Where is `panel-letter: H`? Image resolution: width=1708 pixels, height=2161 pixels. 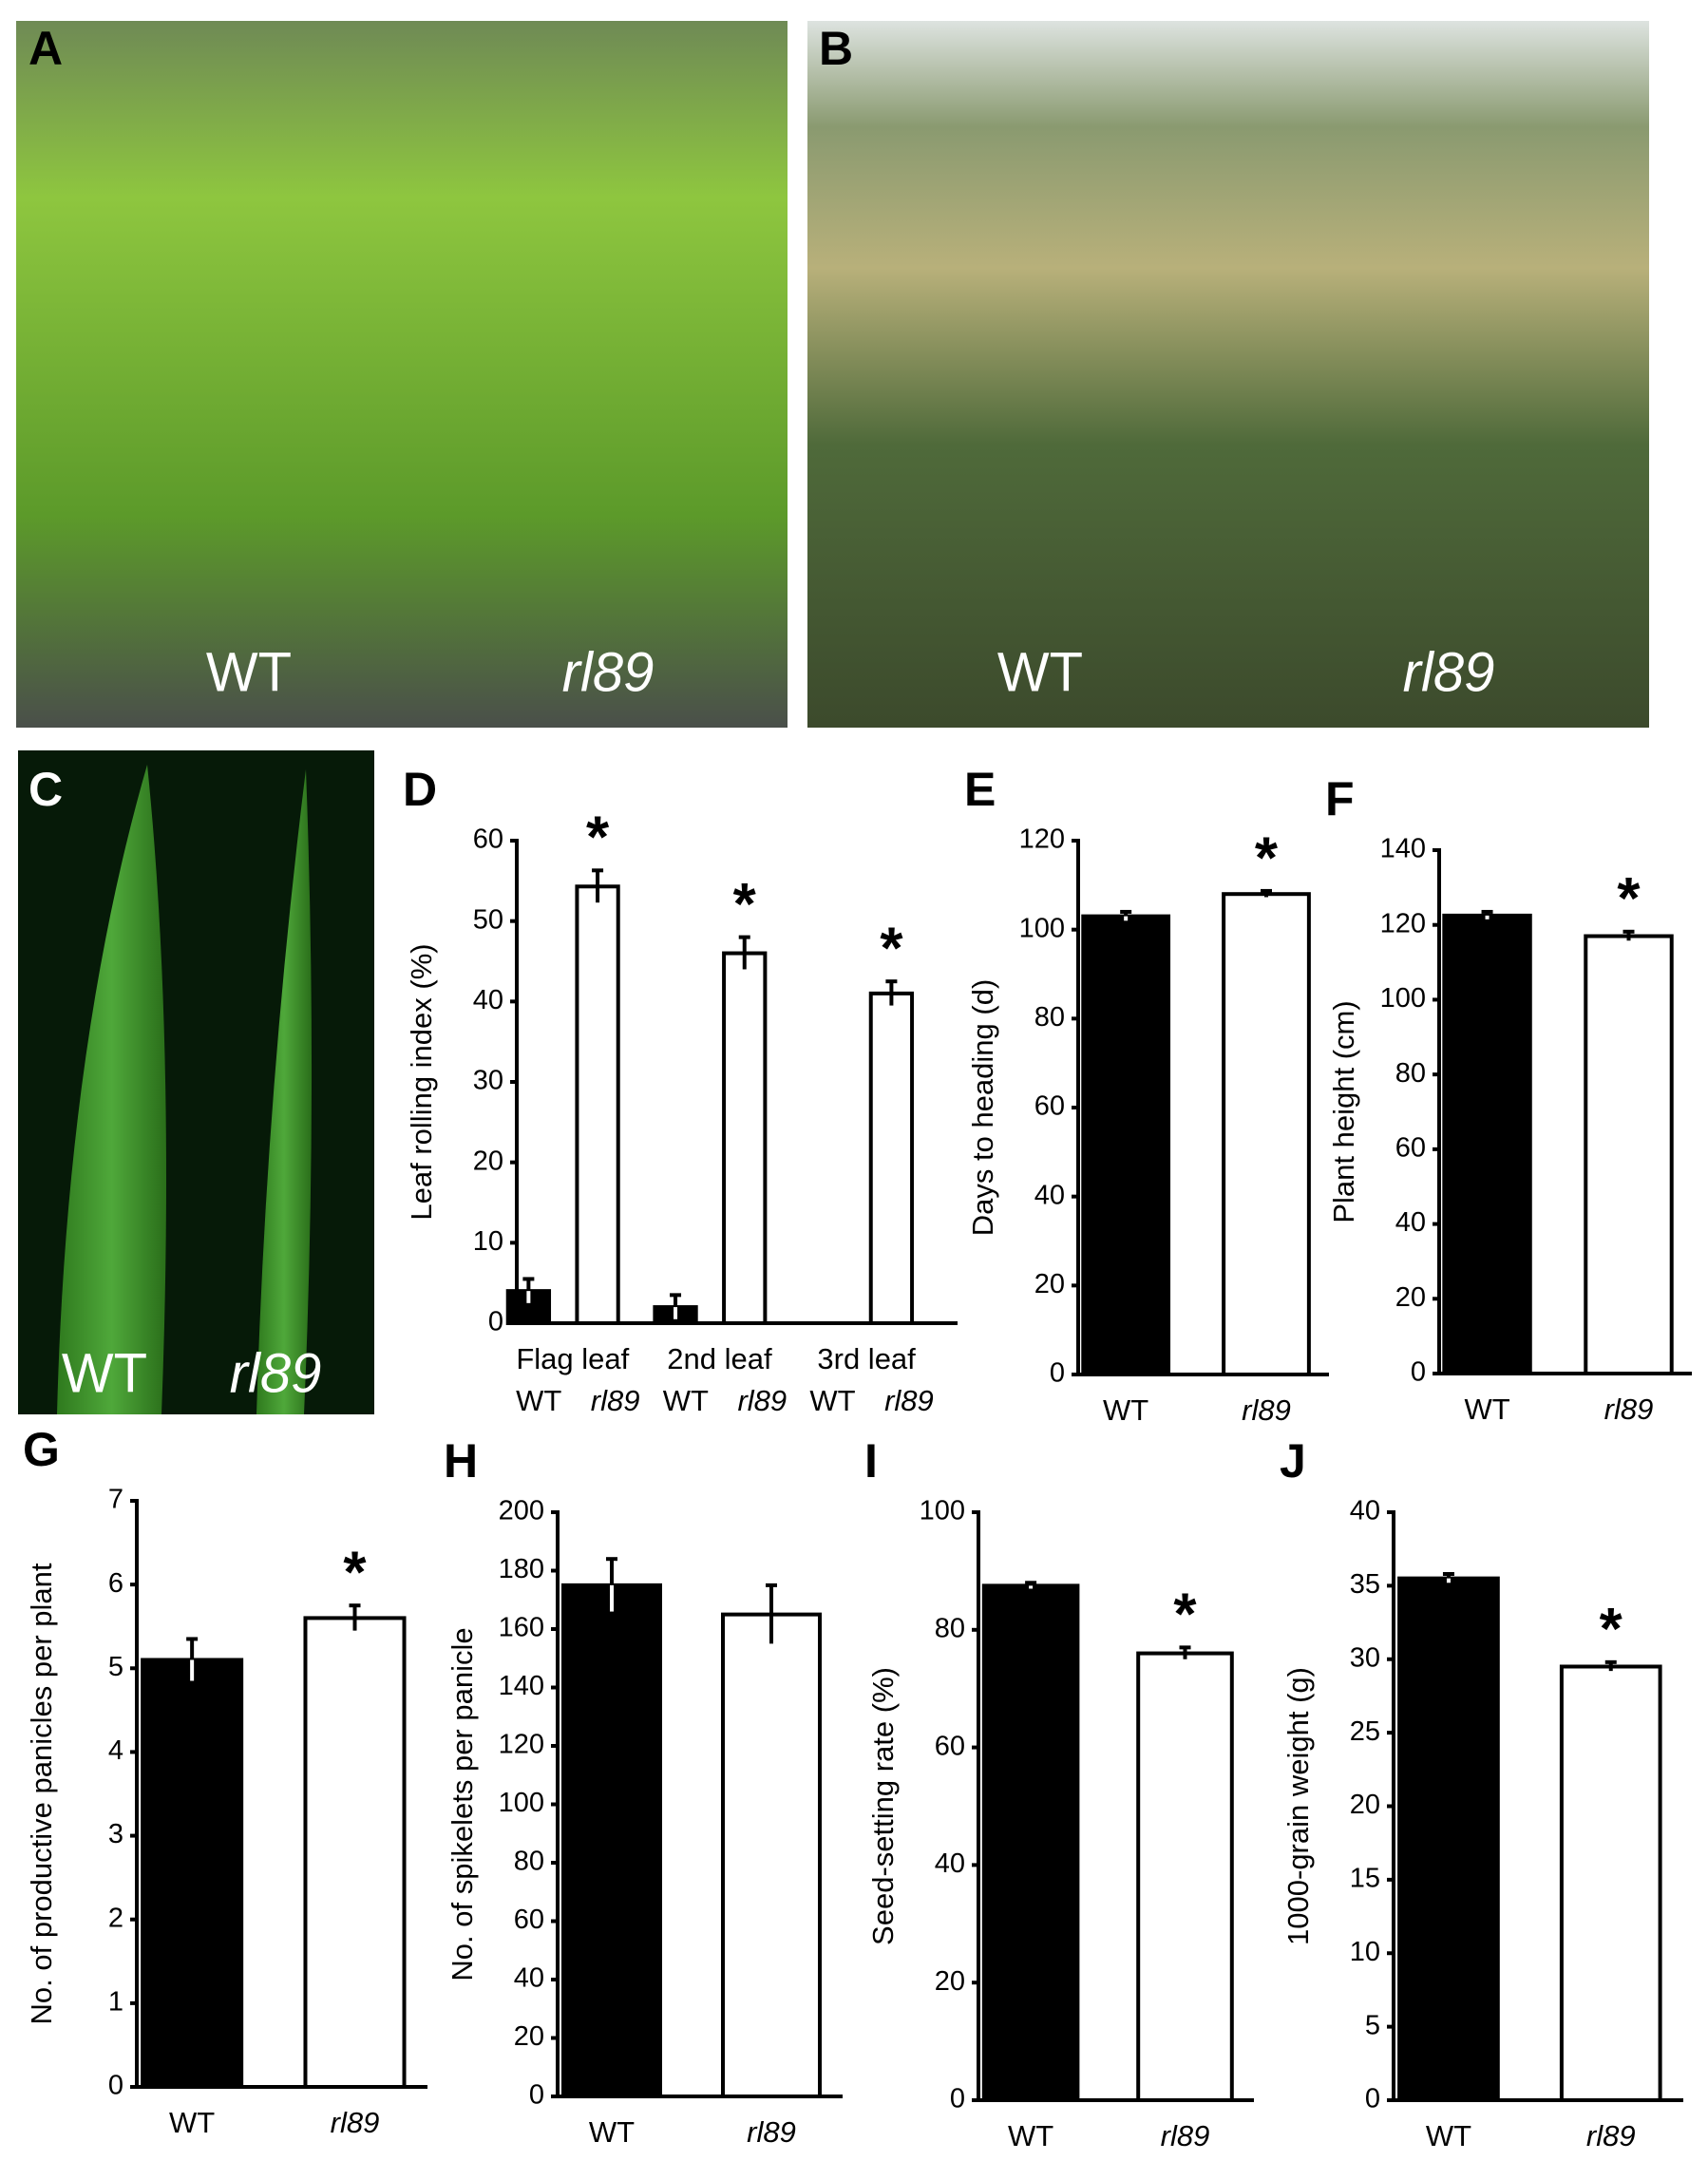 panel-letter: H is located at coordinates (461, 1461).